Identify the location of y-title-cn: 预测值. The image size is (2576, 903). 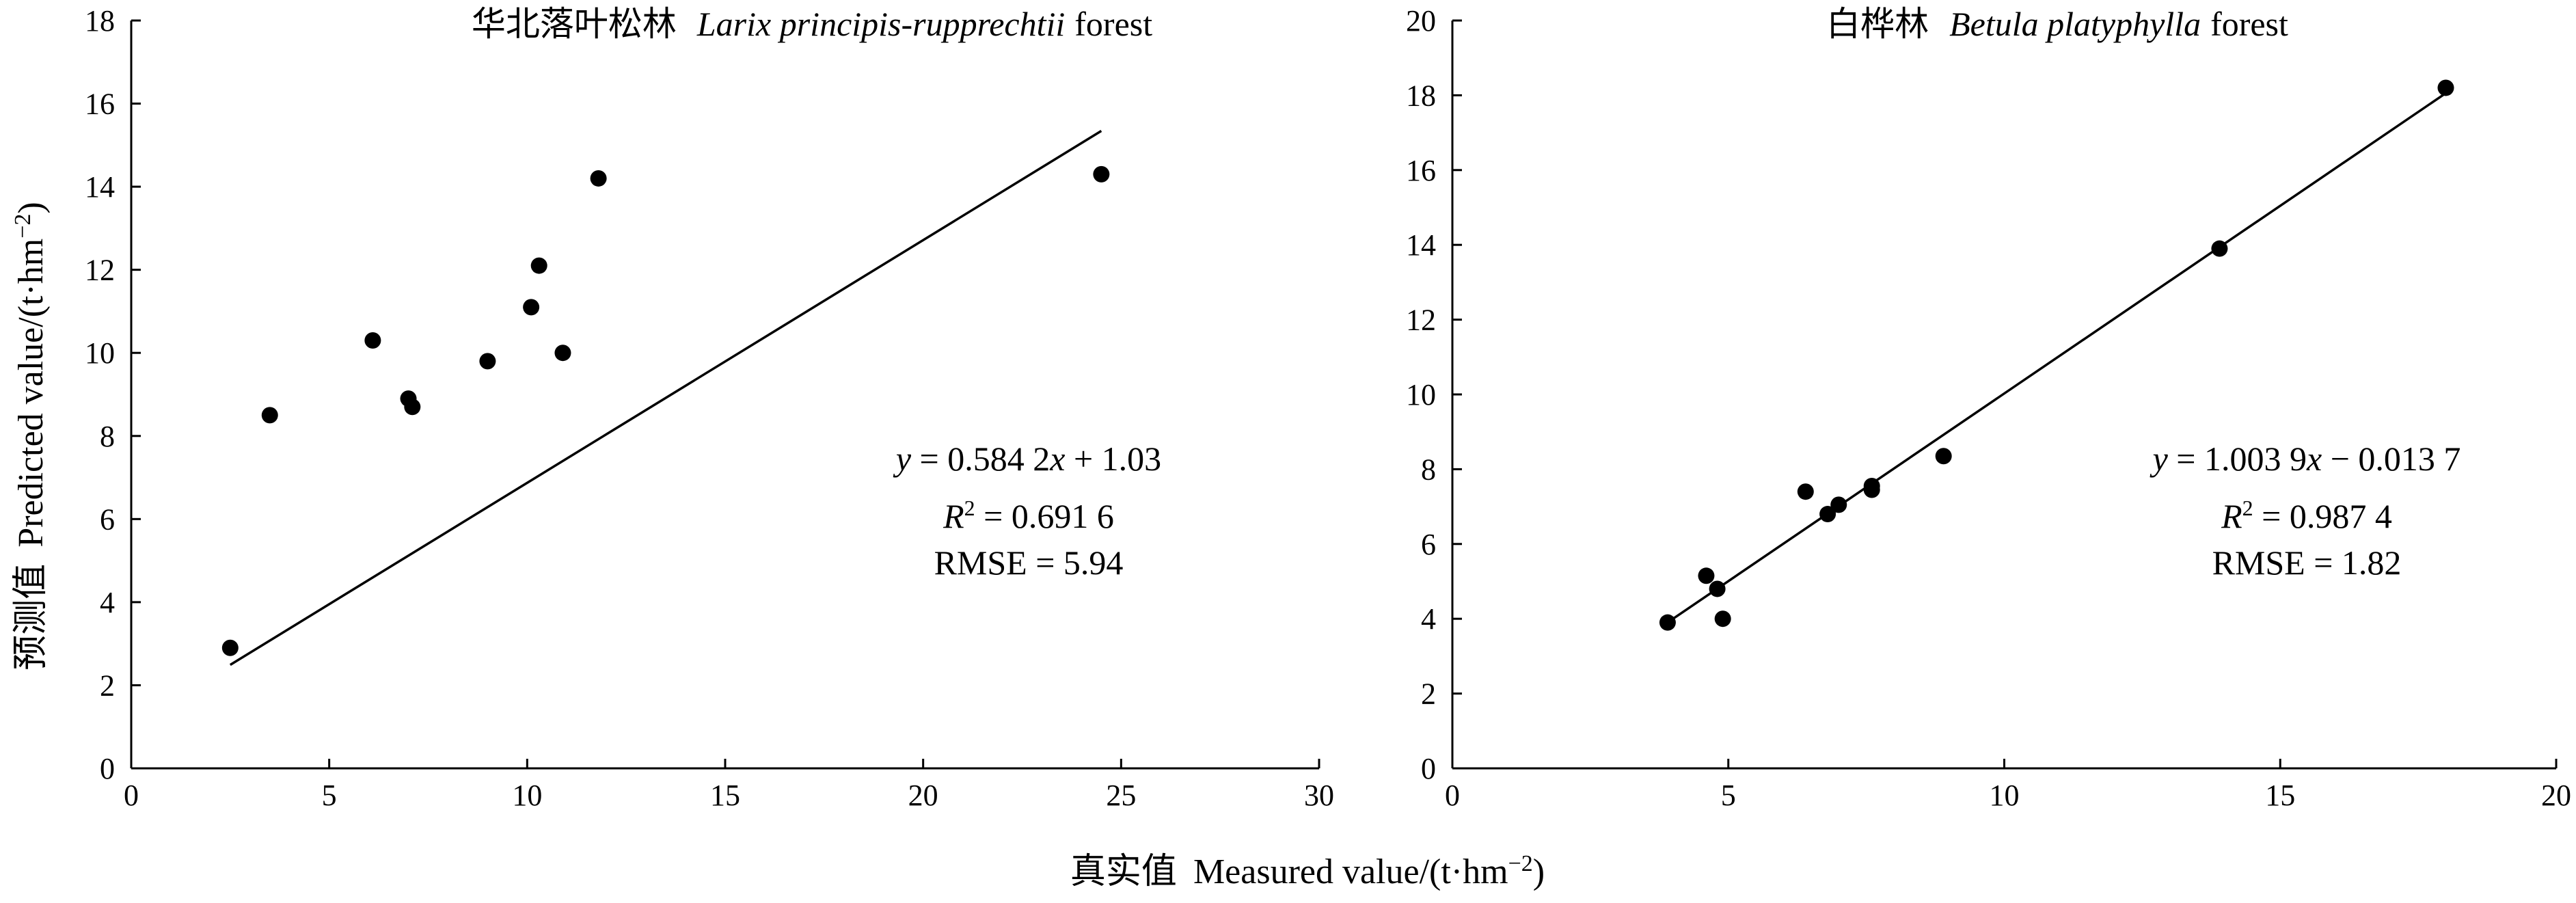
(32, 618).